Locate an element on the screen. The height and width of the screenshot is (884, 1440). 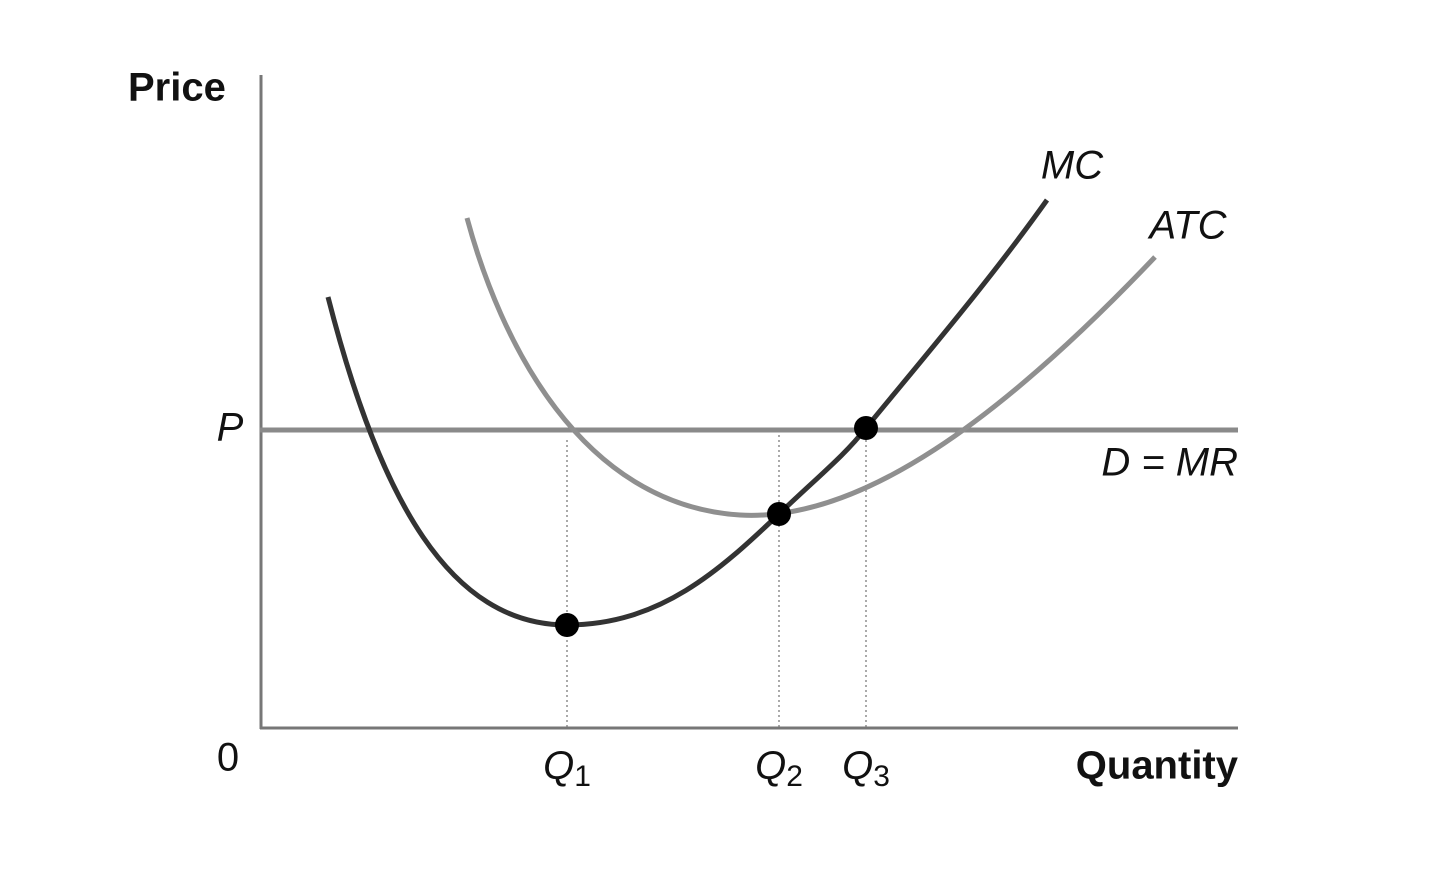
x-axis-label: Quantity is located at coordinates (1157, 766).